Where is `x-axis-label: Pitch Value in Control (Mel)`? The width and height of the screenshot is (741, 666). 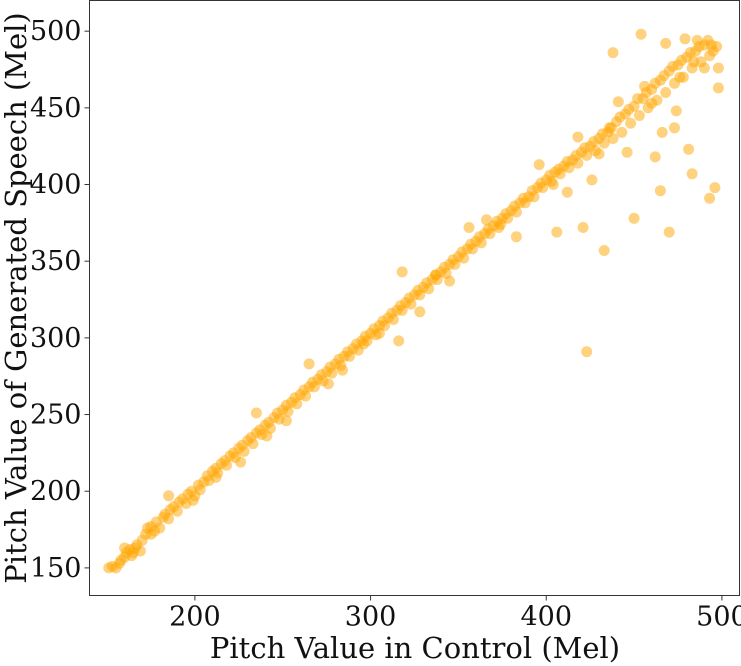
x-axis-label: Pitch Value in Control (Mel) is located at coordinates (415, 648).